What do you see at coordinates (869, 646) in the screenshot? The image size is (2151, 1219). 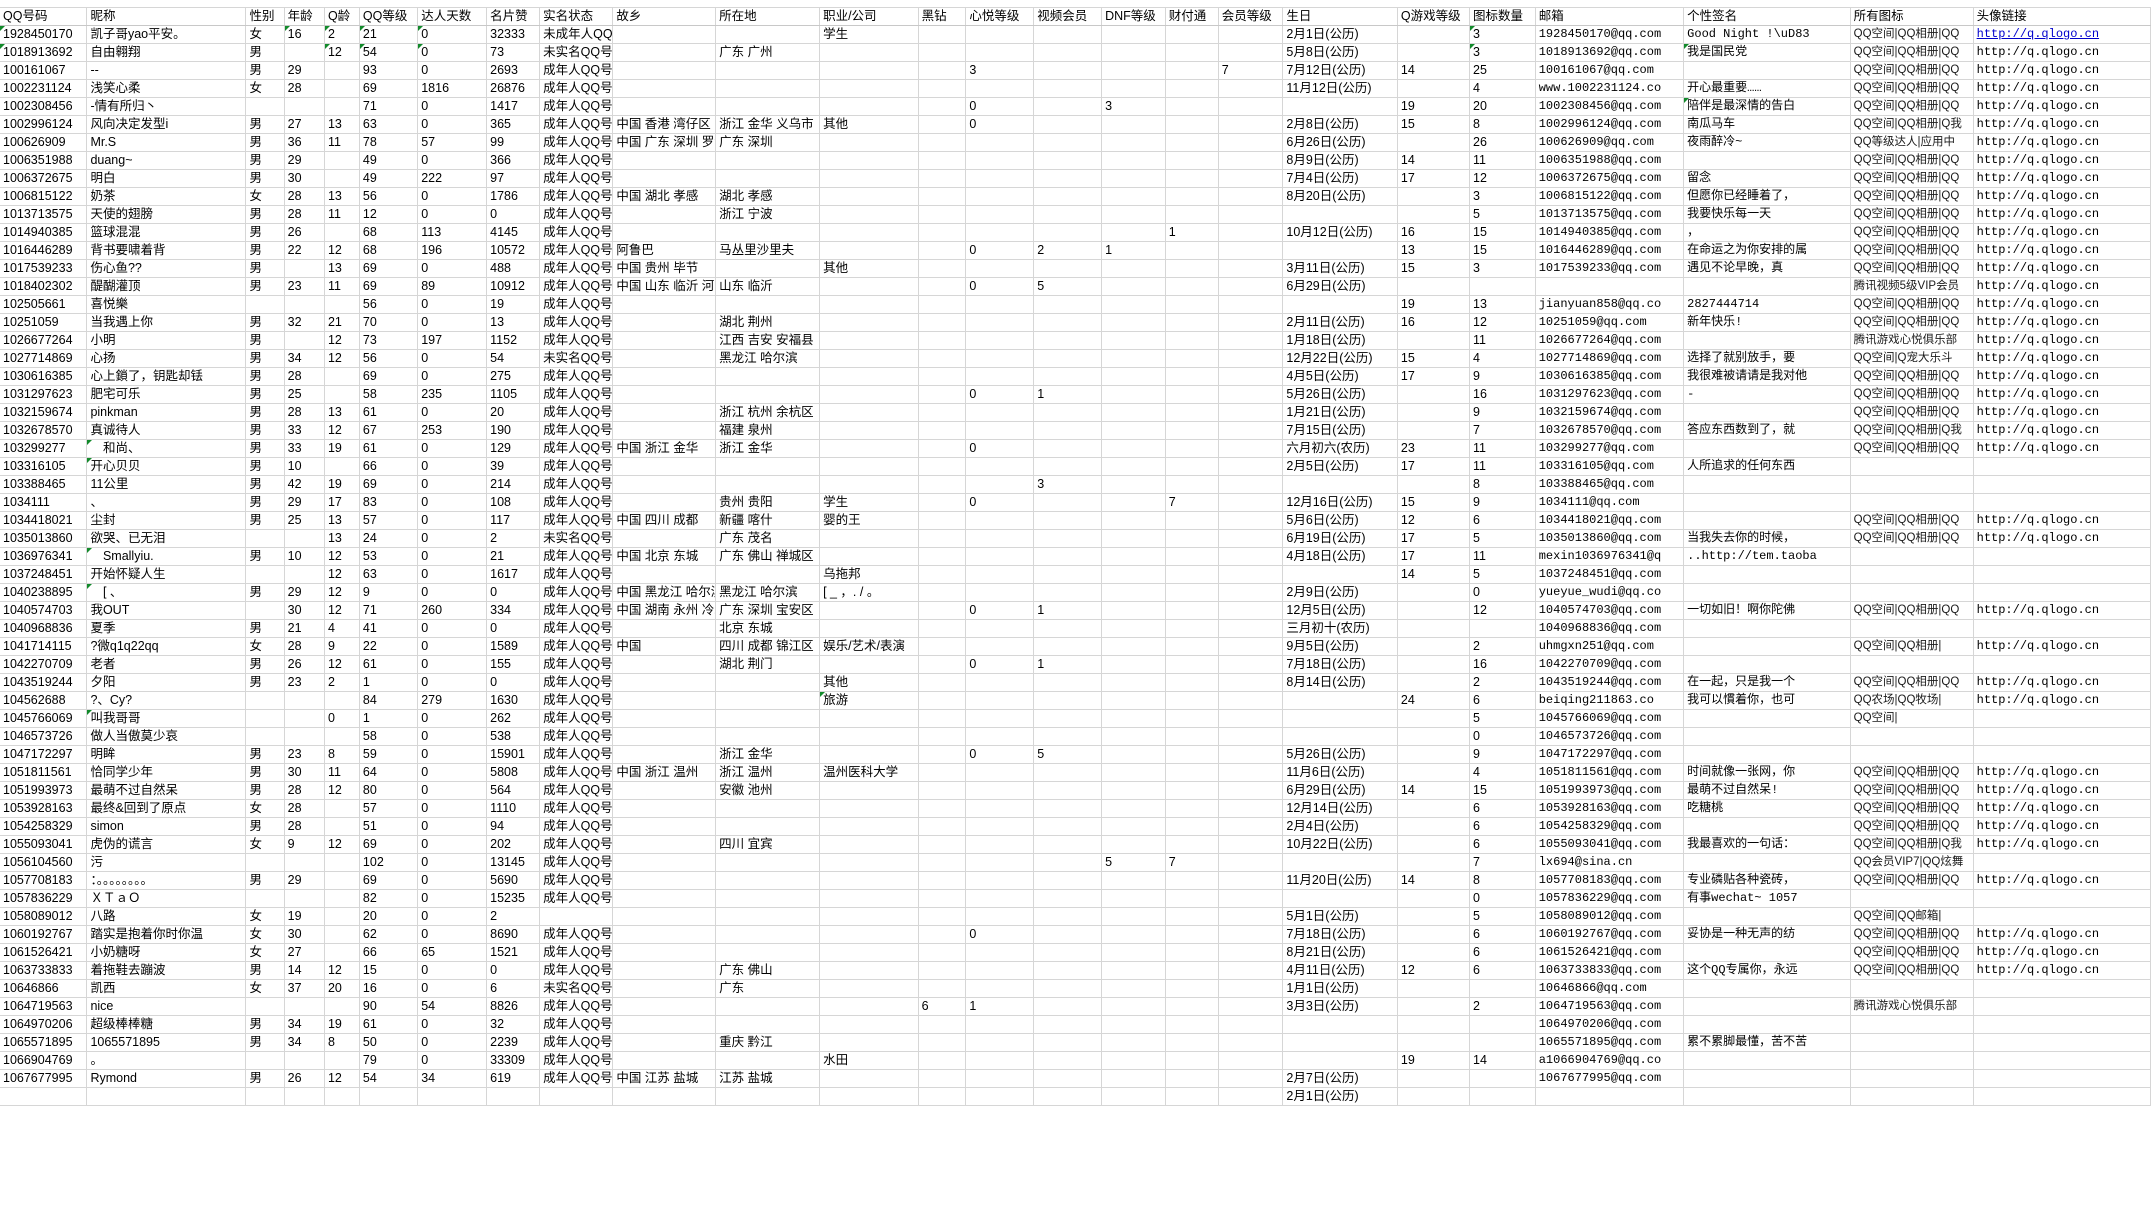 I see `cell-job: 娱乐/艺术/表演` at bounding box center [869, 646].